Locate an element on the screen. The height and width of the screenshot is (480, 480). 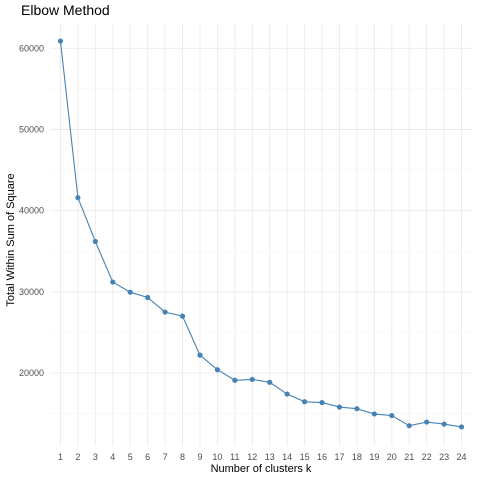
x-tick-label: 18 is located at coordinates (357, 457).